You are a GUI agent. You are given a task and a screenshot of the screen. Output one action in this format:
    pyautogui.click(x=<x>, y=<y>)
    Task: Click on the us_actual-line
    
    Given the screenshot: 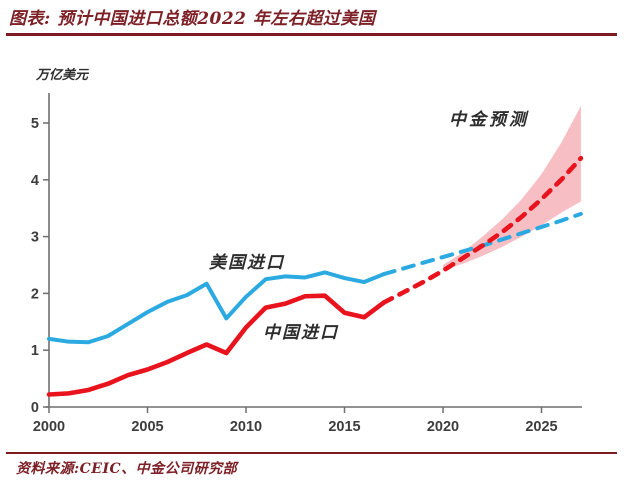 What is the action you would take?
    pyautogui.click(x=216, y=307)
    